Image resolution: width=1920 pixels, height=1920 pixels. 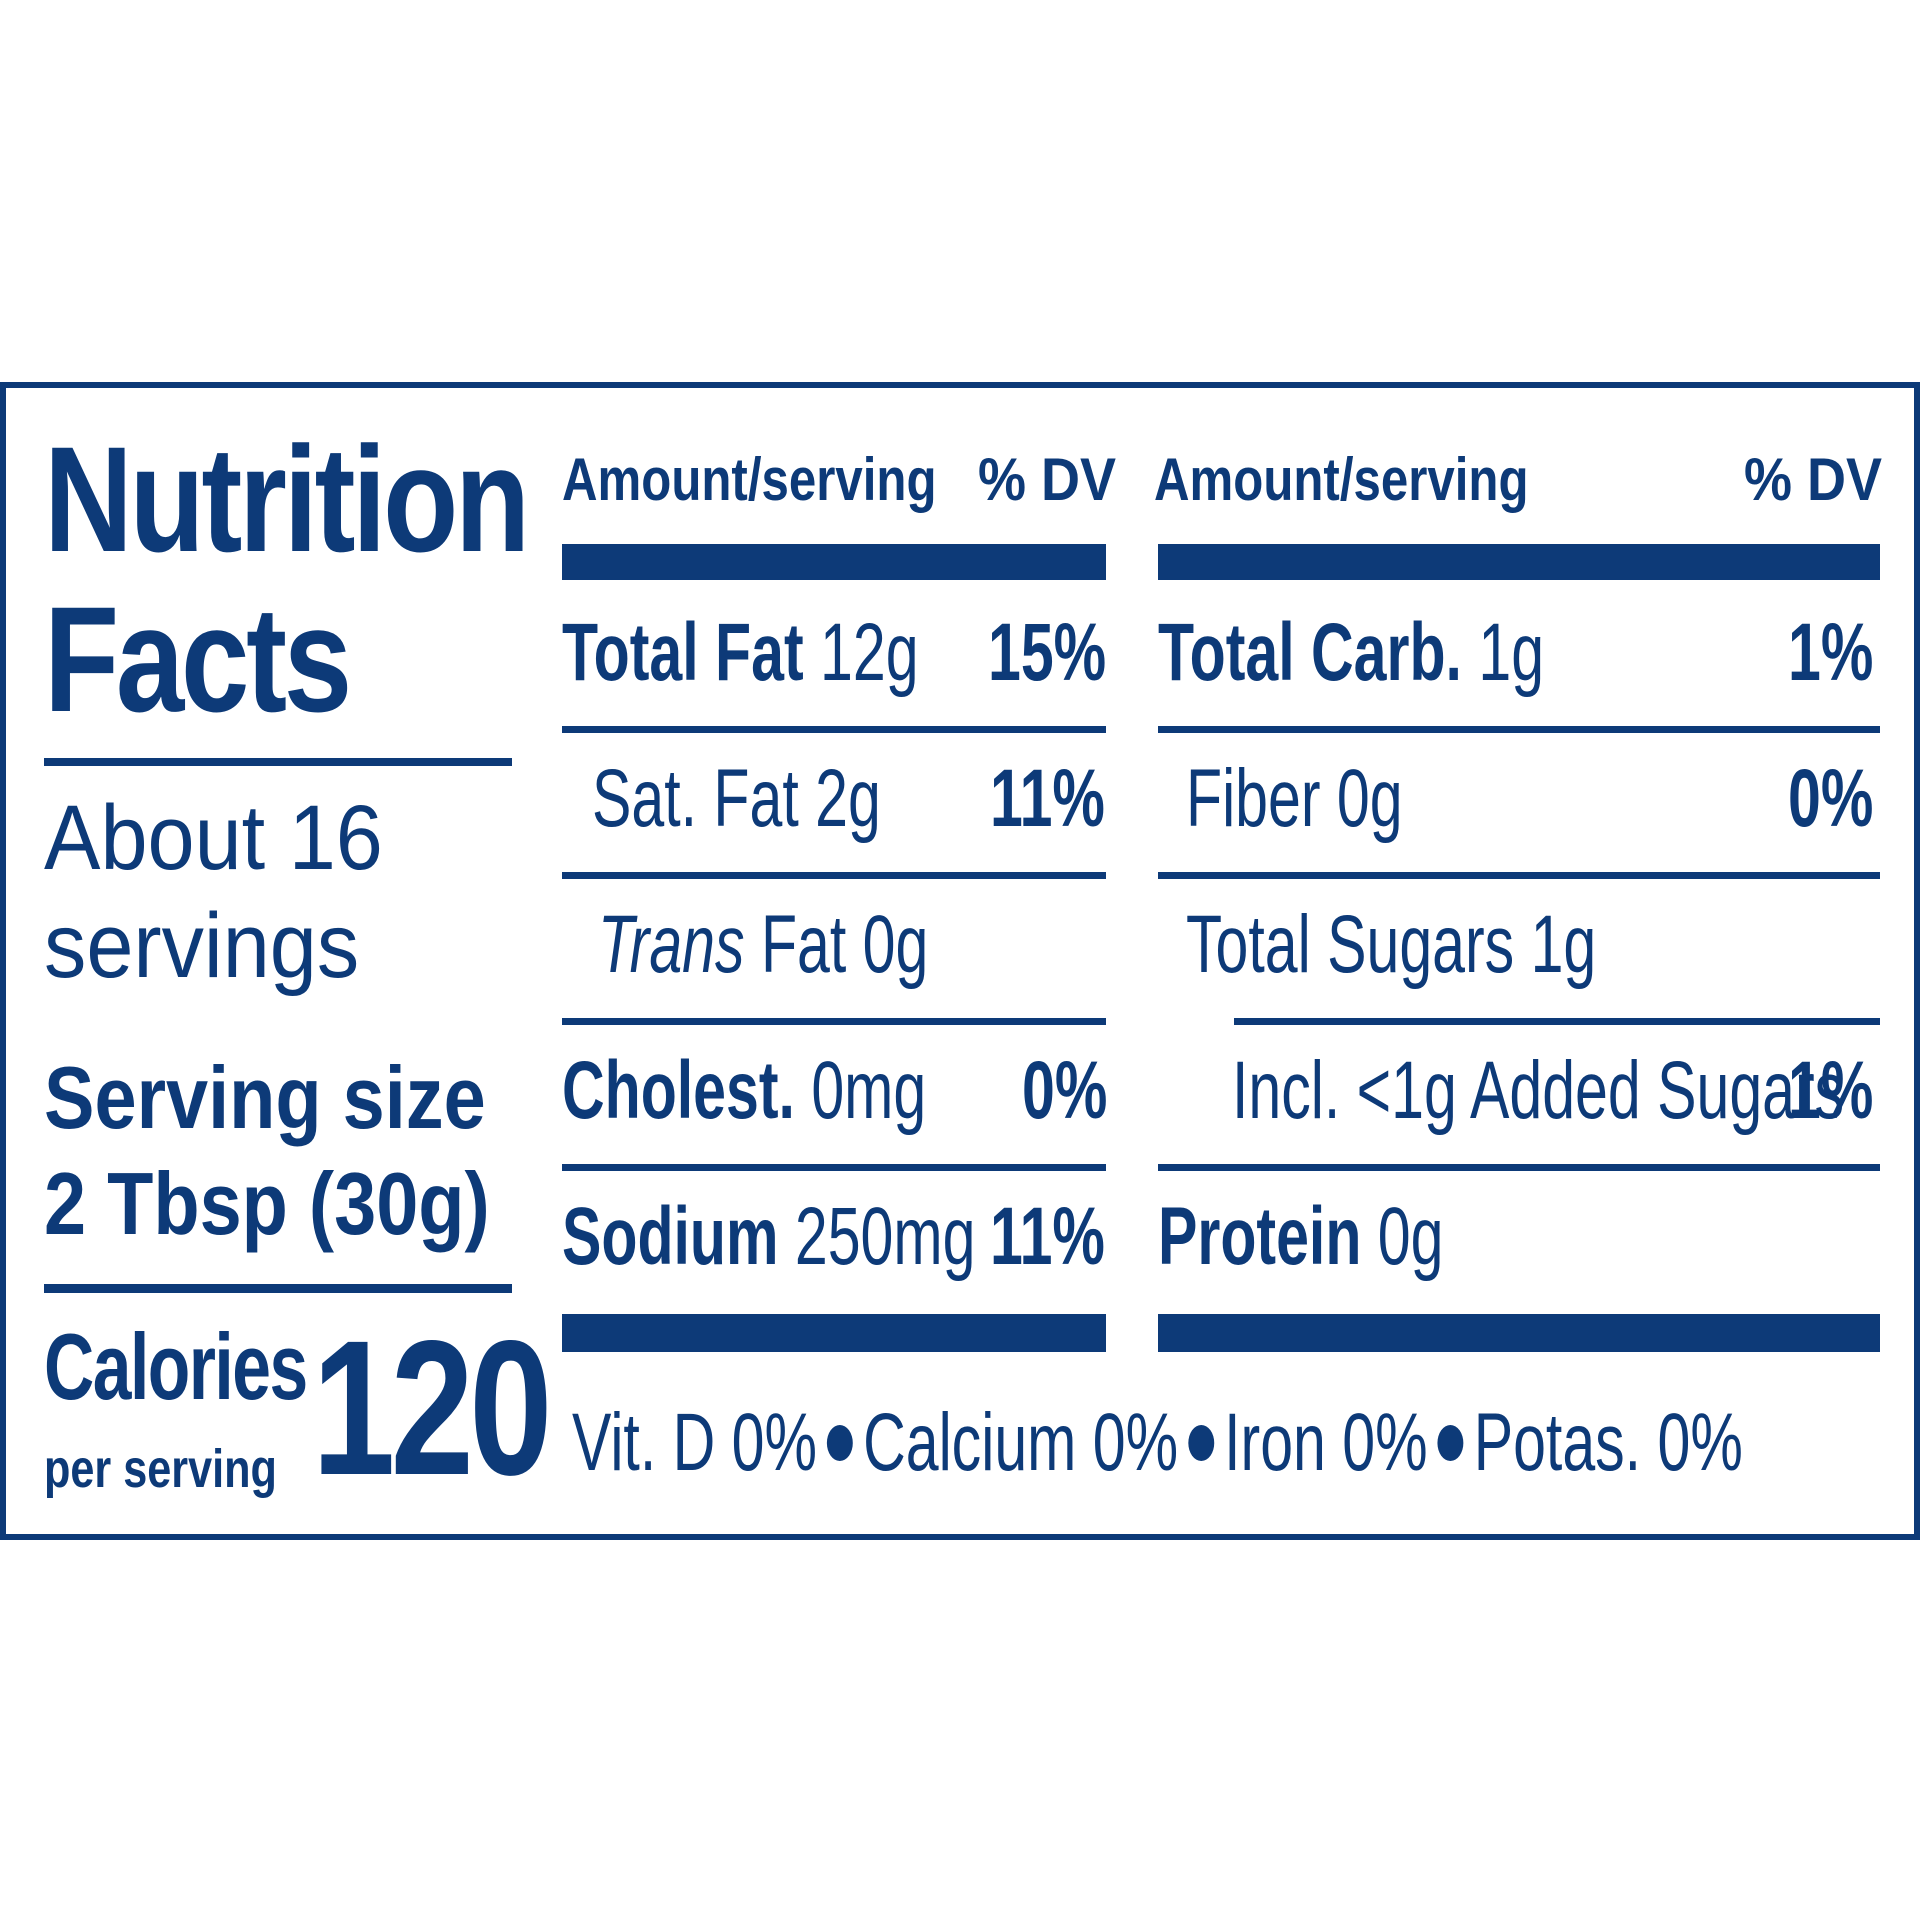 I want to click on row-total-sugars-label: Total Sugars 1g, so click(x=1391, y=944).